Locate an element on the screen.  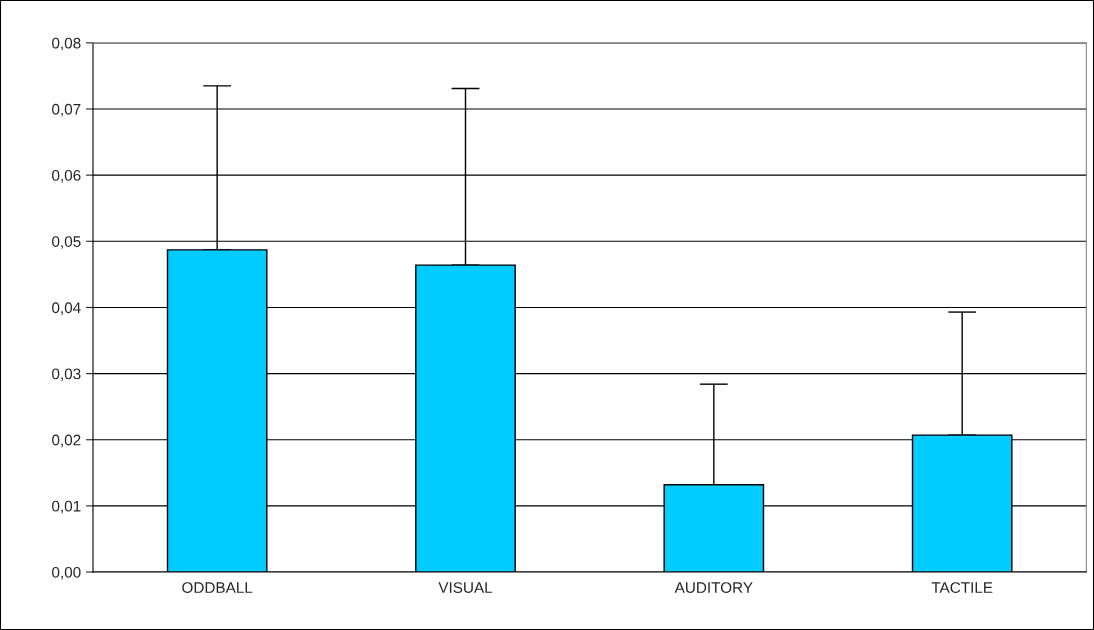
y-tick-label: 0,01 is located at coordinates (66, 507).